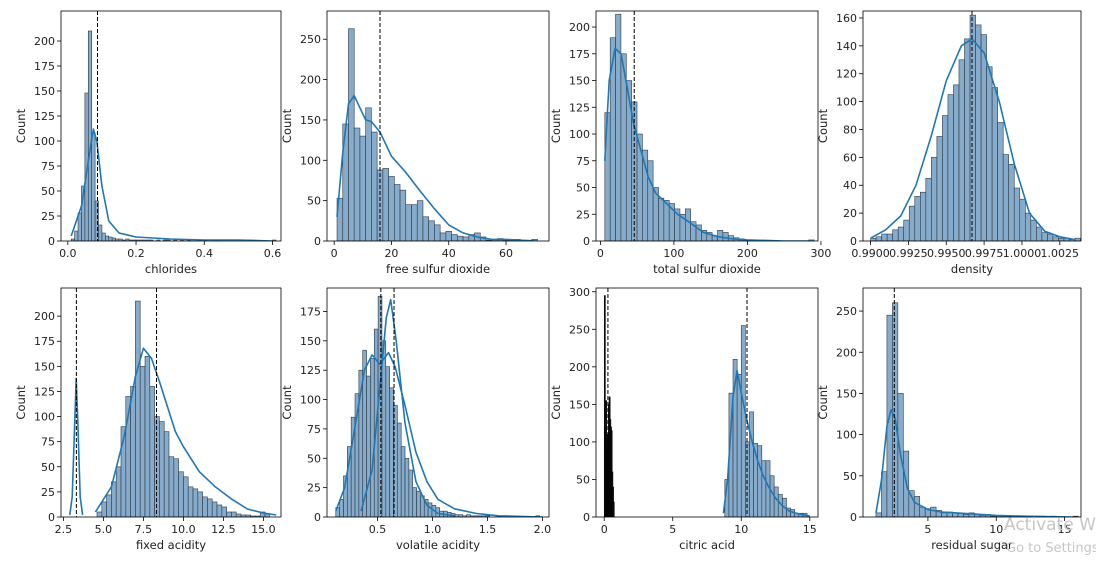  Describe the element at coordinates (972, 269) in the screenshot. I see `x-axis-label: density` at that location.